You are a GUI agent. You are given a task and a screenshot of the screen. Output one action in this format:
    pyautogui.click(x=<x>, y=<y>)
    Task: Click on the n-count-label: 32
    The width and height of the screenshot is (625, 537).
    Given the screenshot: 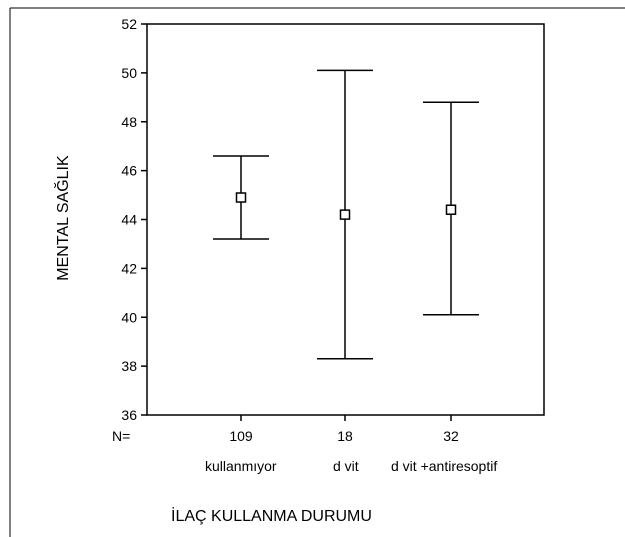 What is the action you would take?
    pyautogui.click(x=451, y=436)
    